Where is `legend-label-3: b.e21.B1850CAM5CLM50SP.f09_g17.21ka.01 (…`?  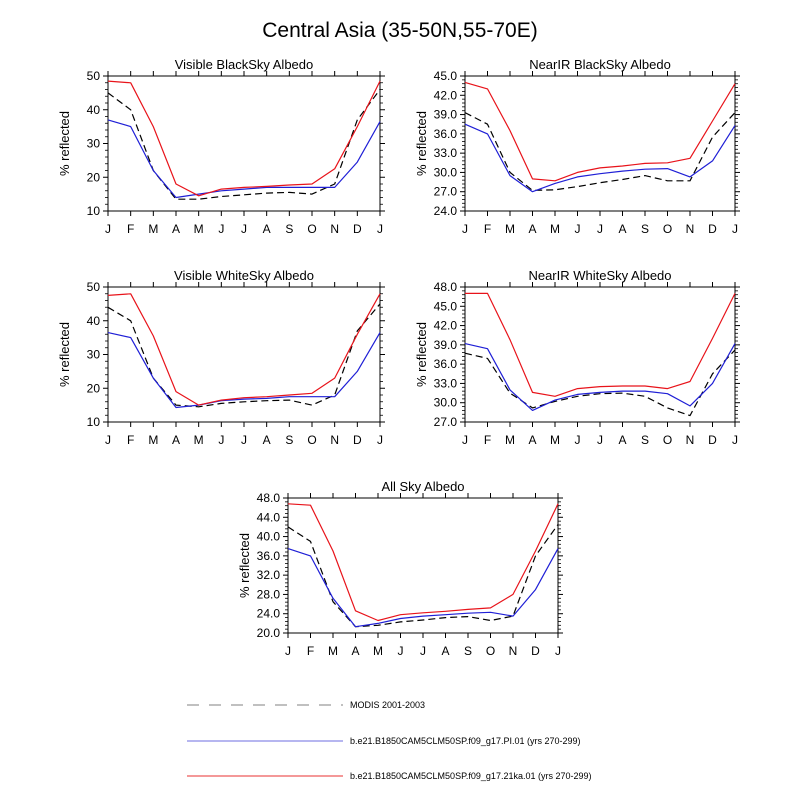
legend-label-3: b.e21.B1850CAM5CLM50SP.f09_g17.21ka.01 (… is located at coordinates (471, 776).